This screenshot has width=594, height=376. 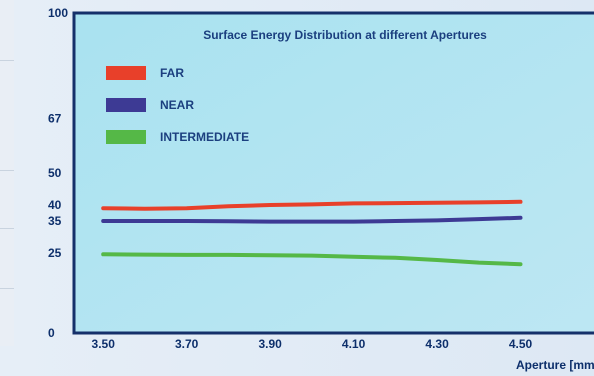 What do you see at coordinates (270, 344) in the screenshot?
I see `x-tick-label: 3.90` at bounding box center [270, 344].